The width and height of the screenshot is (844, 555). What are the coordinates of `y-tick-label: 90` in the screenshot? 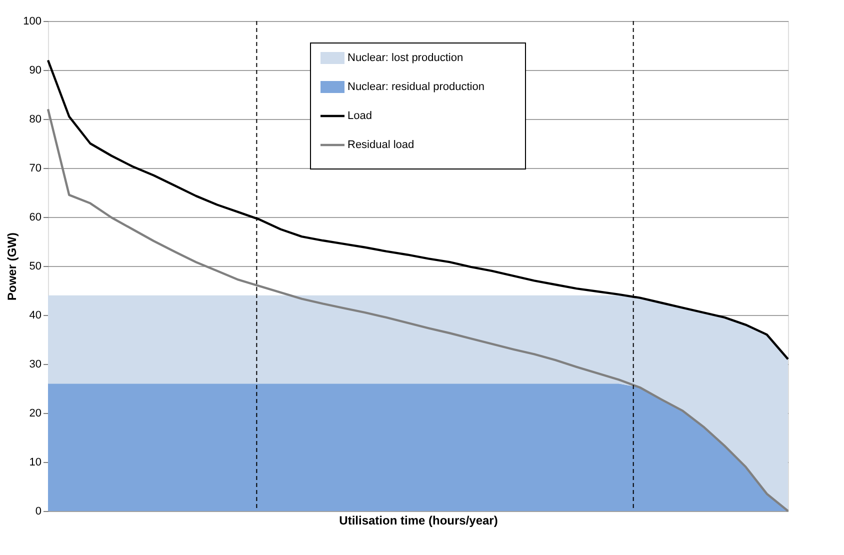 It's located at (35, 70).